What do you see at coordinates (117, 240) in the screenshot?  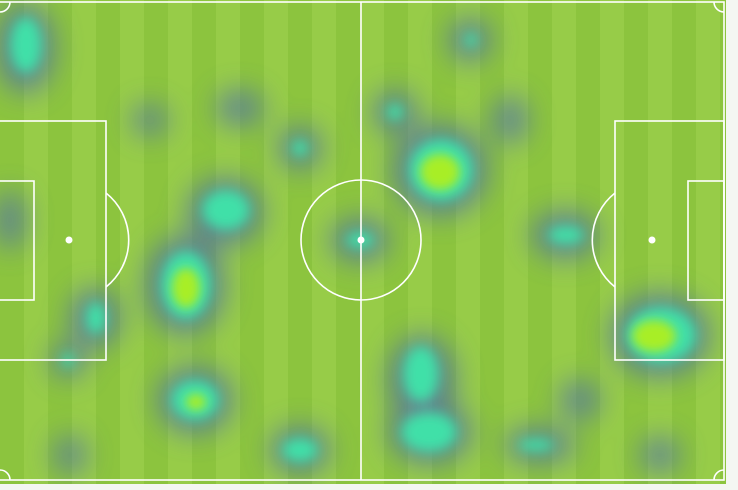 I see `left-penalty-arc` at bounding box center [117, 240].